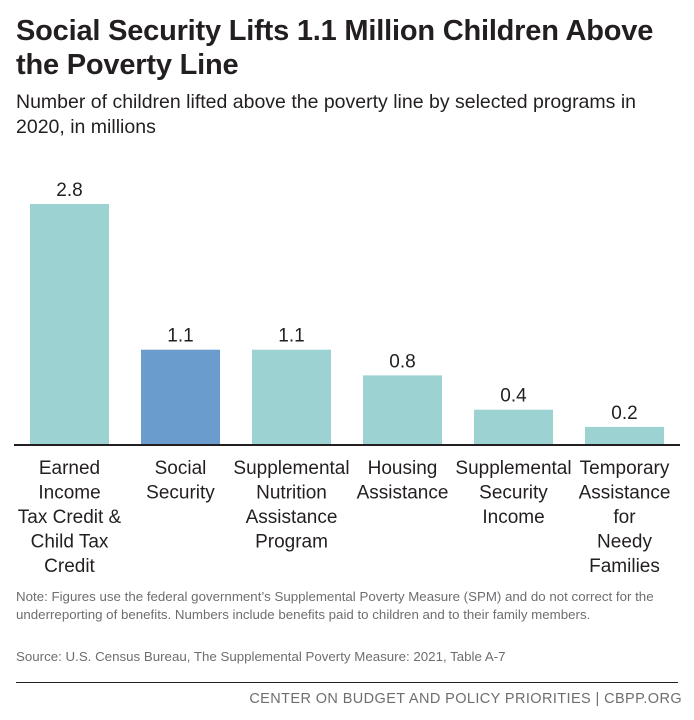 The width and height of the screenshot is (694, 720). I want to click on value-label-0: 2.8, so click(69, 190).